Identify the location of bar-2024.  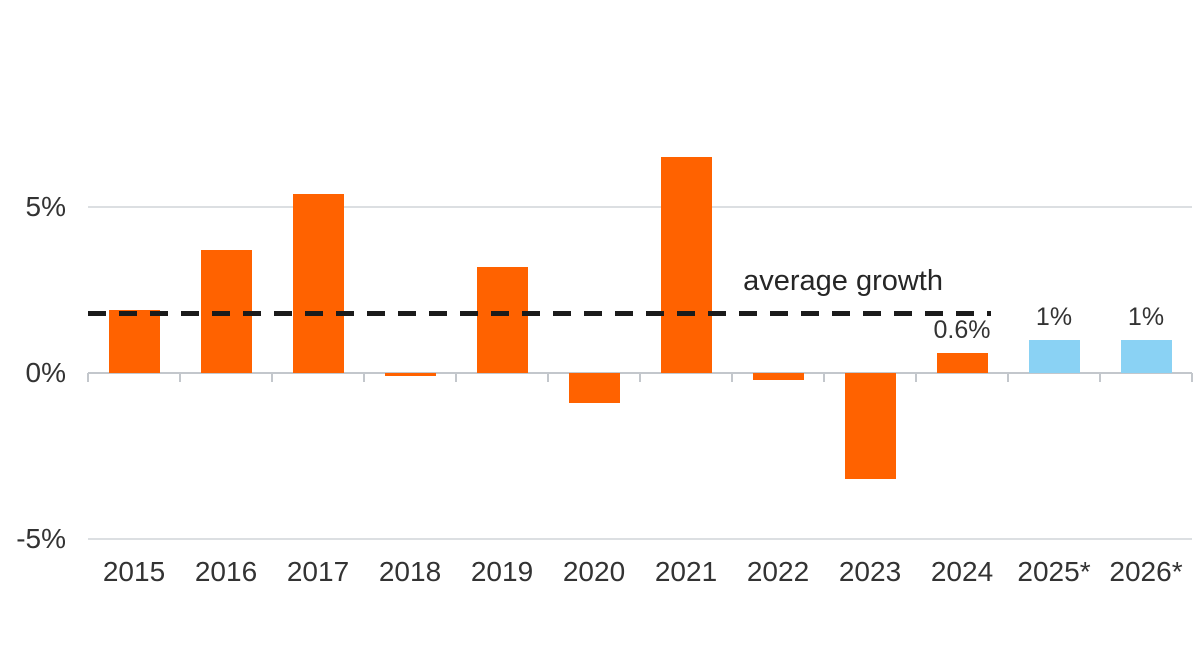
(962, 363).